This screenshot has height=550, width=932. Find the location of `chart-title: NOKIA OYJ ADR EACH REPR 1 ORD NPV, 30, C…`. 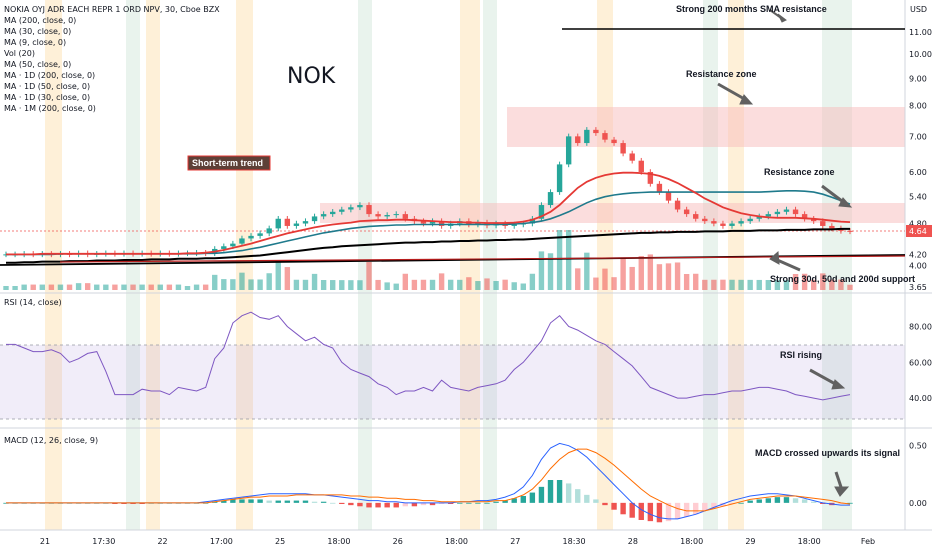

chart-title: NOKIA OYJ ADR EACH REPR 1 ORD NPV, 30, C… is located at coordinates (112, 9).